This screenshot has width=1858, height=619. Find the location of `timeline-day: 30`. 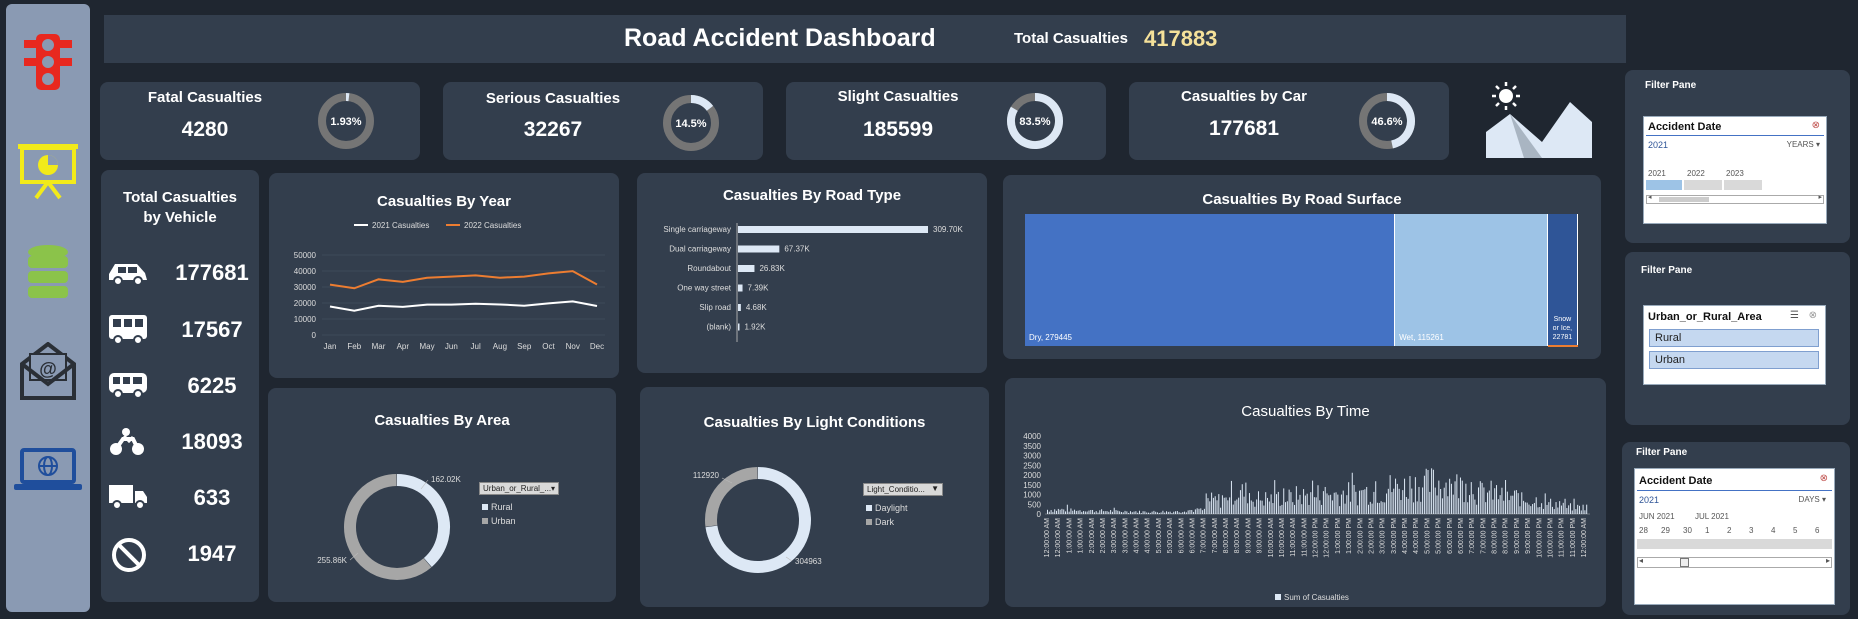

timeline-day: 30 is located at coordinates (1687, 530).